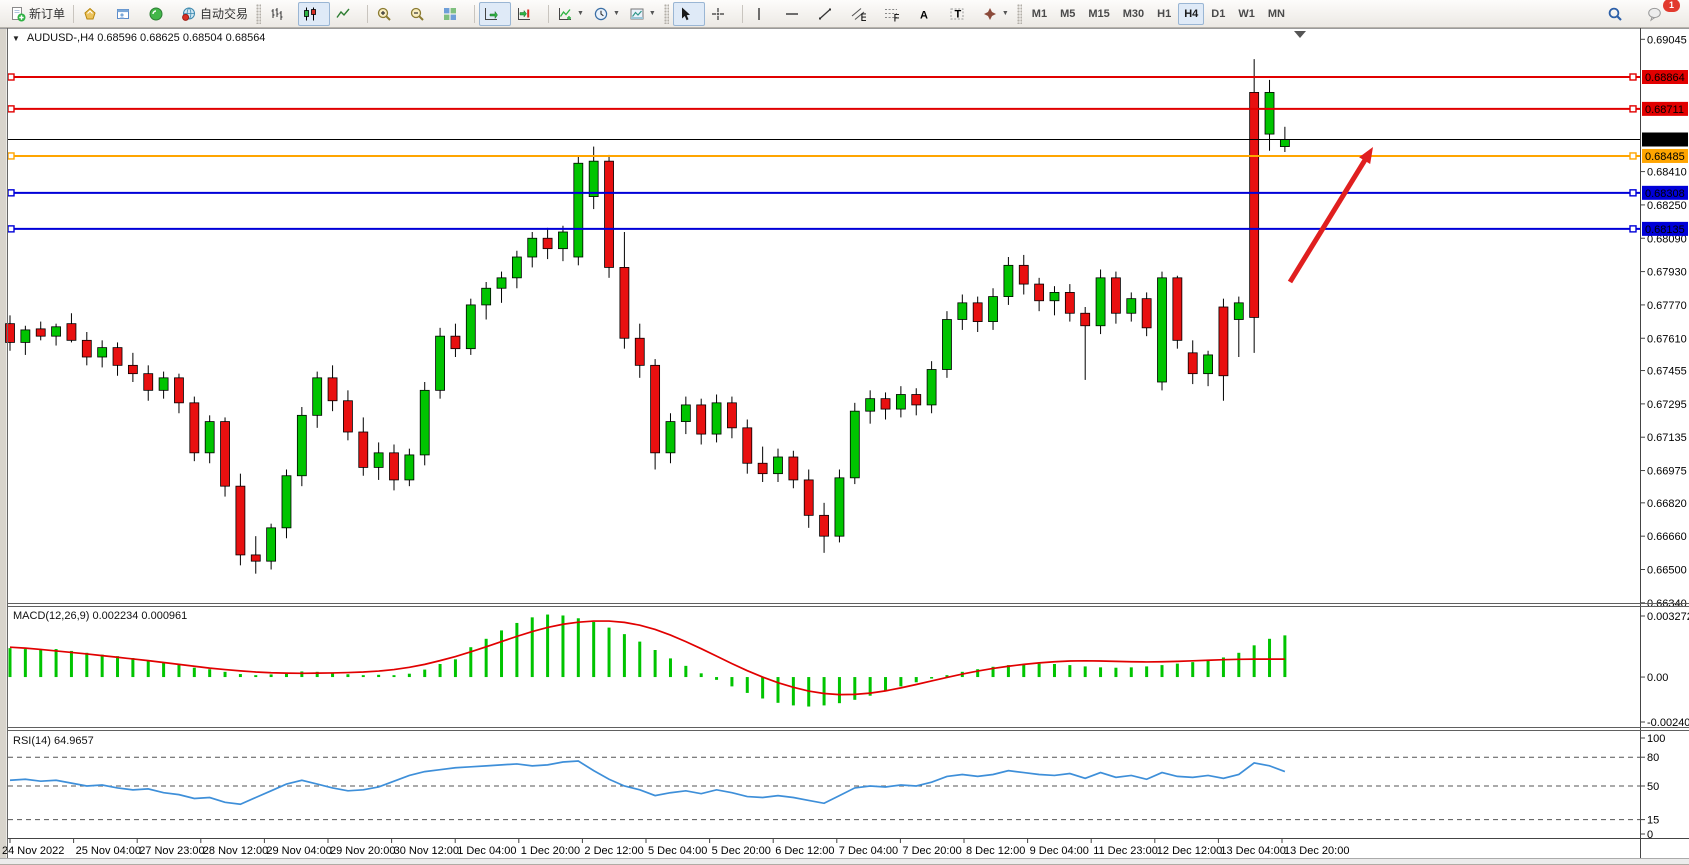 The height and width of the screenshot is (865, 1689). I want to click on chart-dropdown-icon: ▼, so click(16, 38).